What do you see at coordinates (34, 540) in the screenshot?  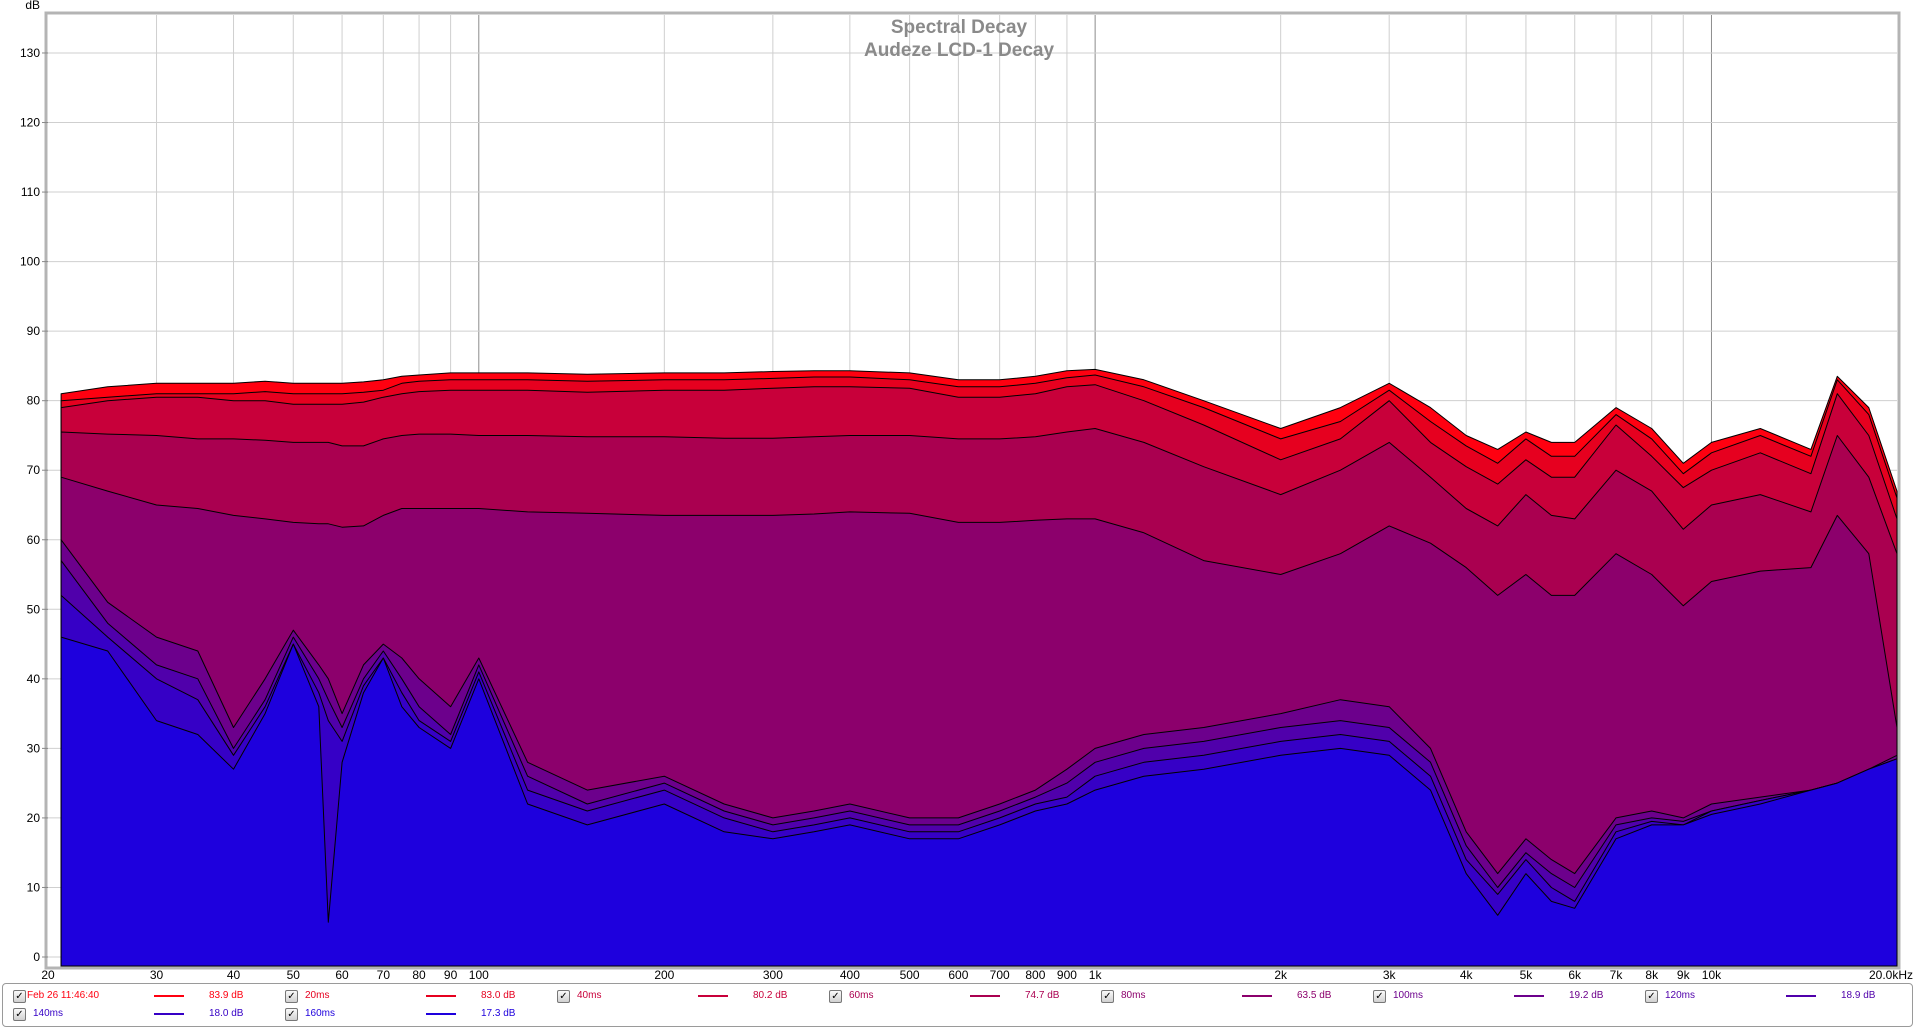 I see `y-tick-label: 60` at bounding box center [34, 540].